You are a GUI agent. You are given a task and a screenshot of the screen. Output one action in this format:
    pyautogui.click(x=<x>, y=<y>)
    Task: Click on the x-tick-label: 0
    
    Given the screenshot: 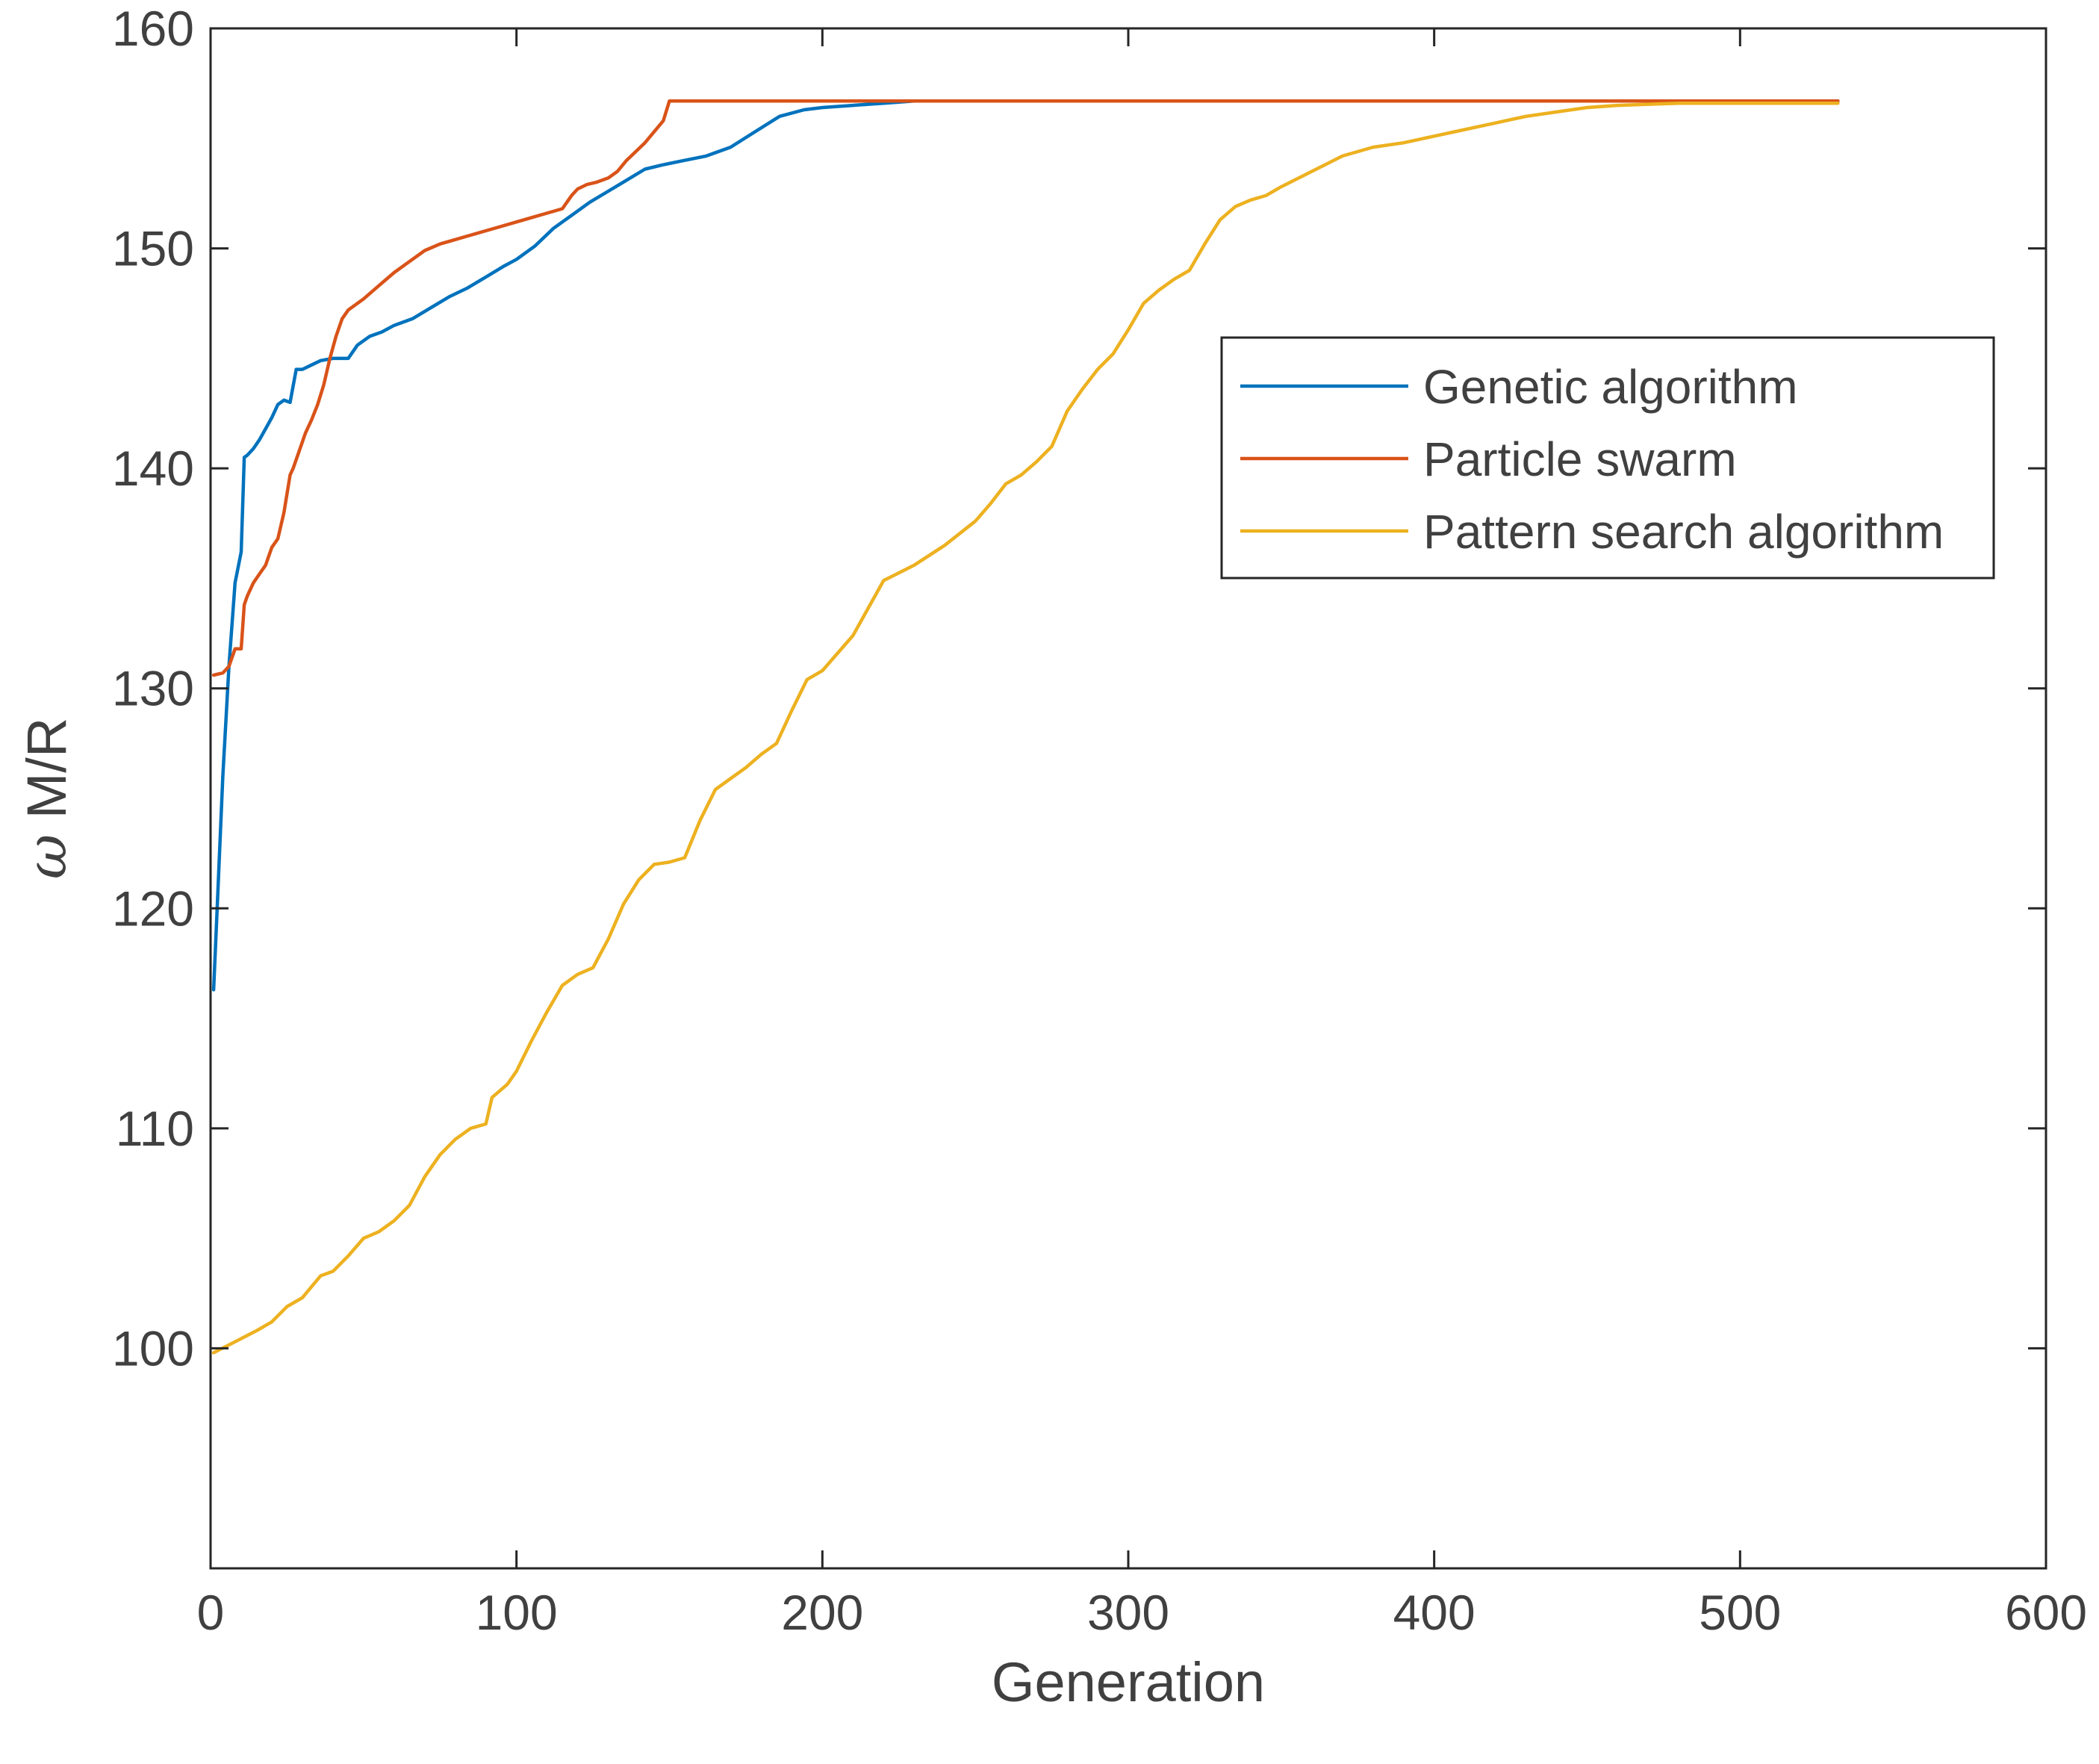 What is the action you would take?
    pyautogui.click(x=211, y=1612)
    